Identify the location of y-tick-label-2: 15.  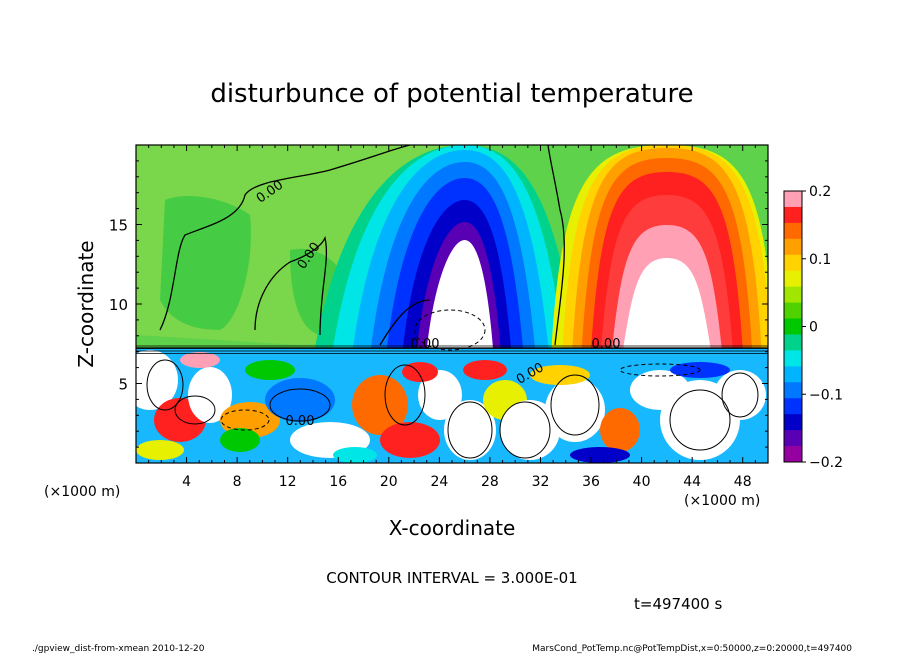
(118, 226).